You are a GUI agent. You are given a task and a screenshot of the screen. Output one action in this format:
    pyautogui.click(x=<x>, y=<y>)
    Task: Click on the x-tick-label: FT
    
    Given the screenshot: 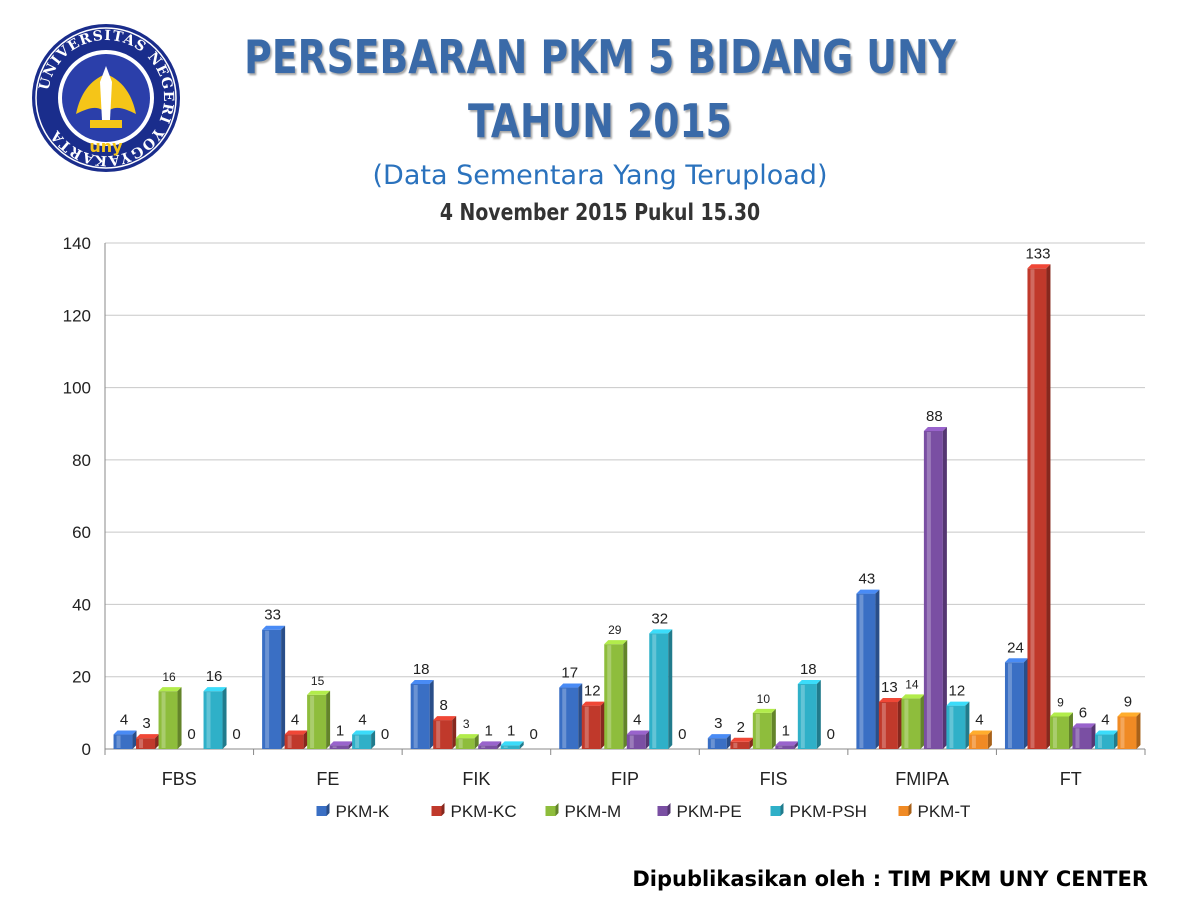 What is the action you would take?
    pyautogui.click(x=1071, y=779)
    